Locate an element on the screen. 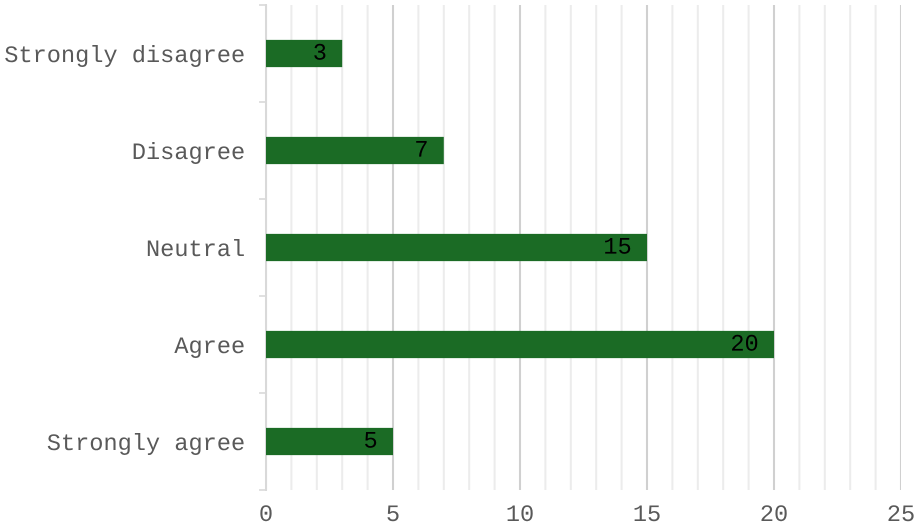  x-tick-label: 5 is located at coordinates (393, 513).